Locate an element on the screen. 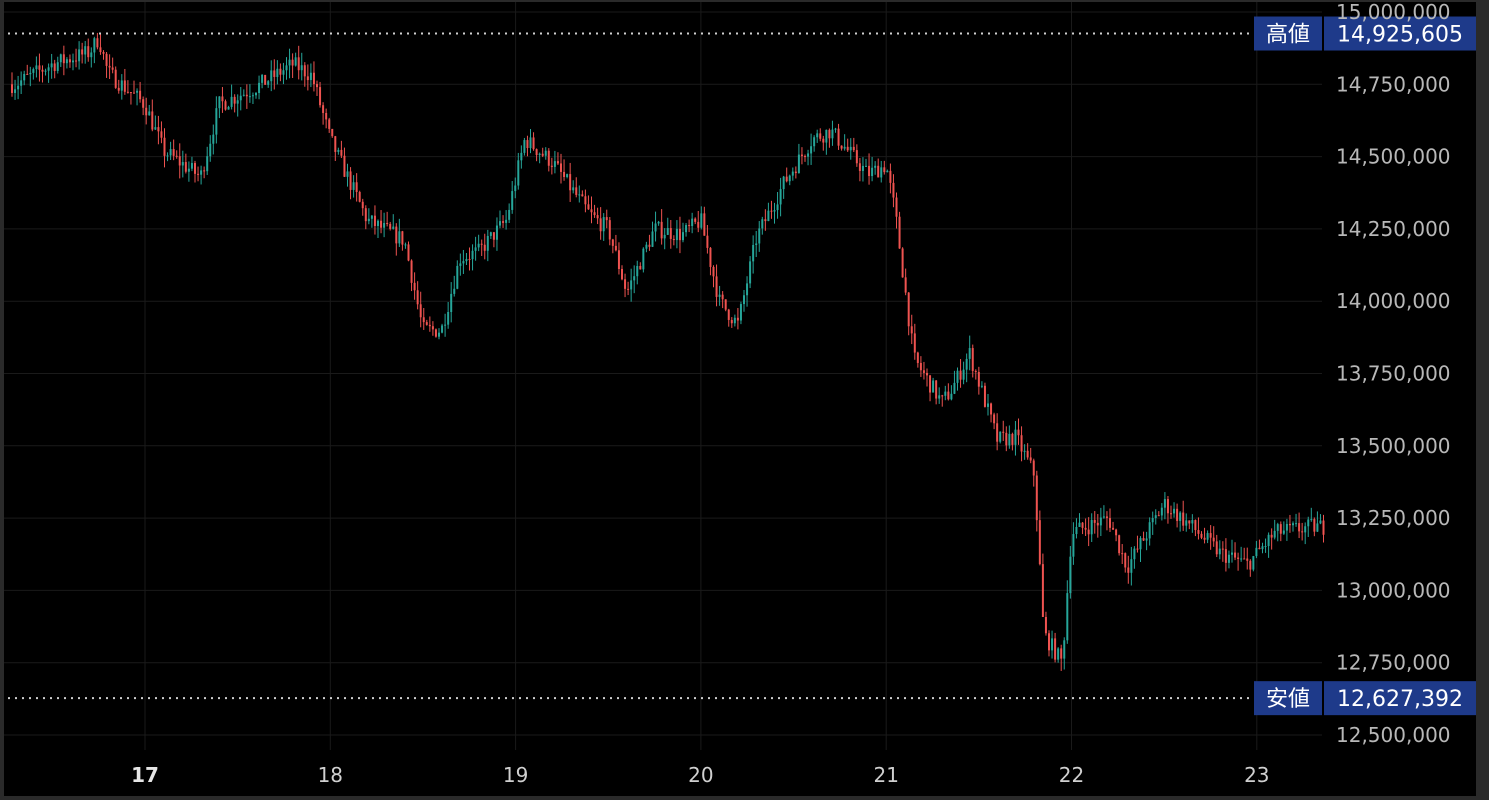  y-tick-label: 14,500,000 is located at coordinates (1393, 157).